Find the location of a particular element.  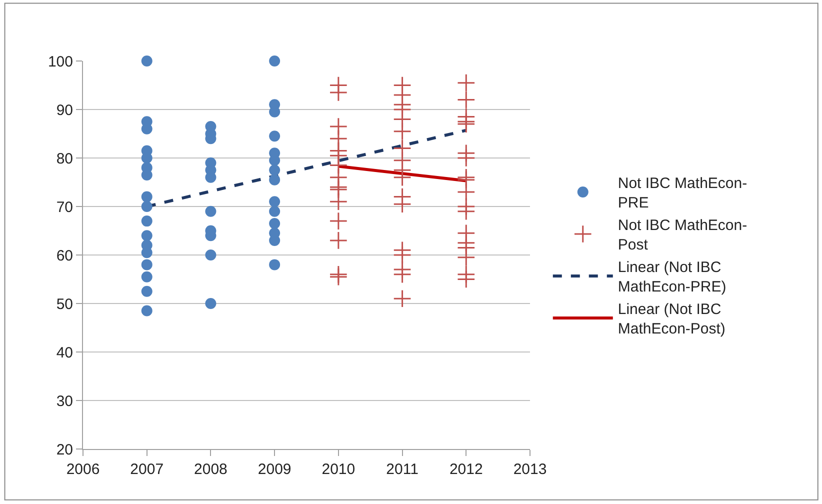

x-tick-label: 2013 is located at coordinates (530, 469).